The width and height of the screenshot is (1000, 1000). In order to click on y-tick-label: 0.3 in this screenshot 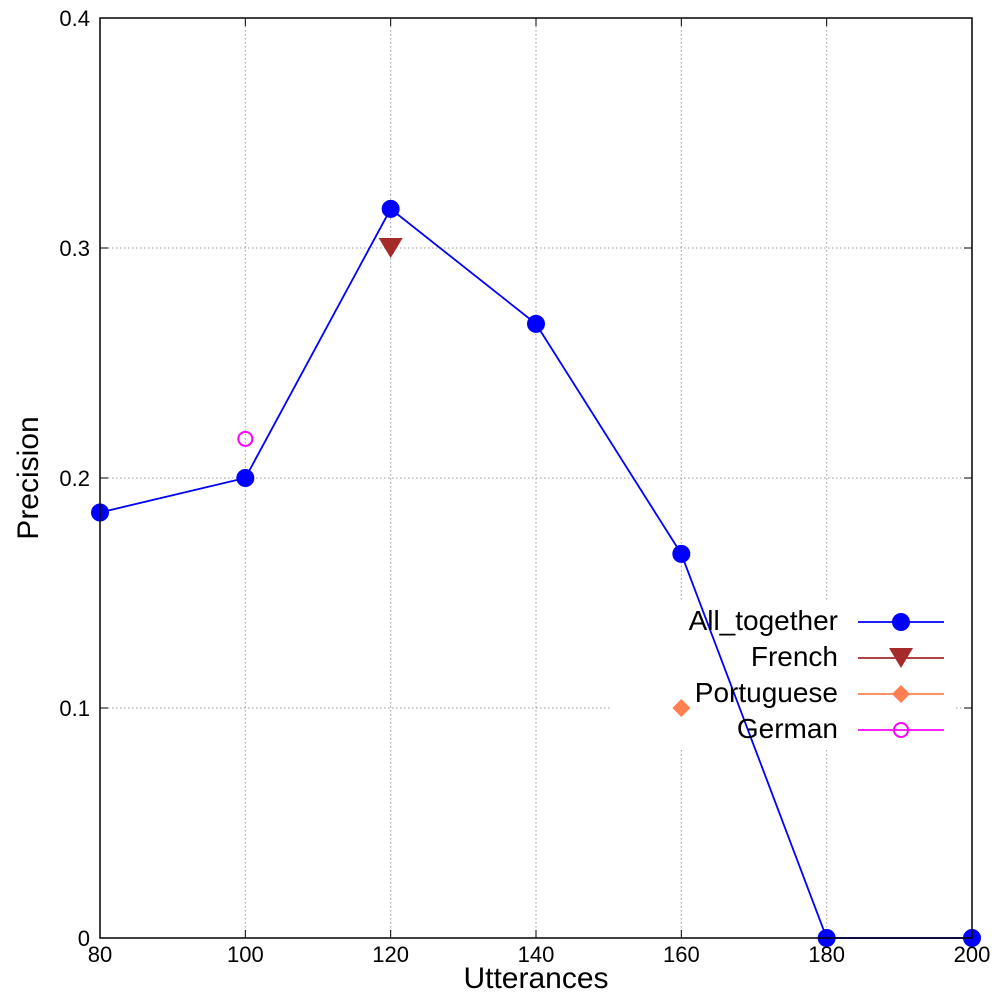, I will do `click(74, 248)`.